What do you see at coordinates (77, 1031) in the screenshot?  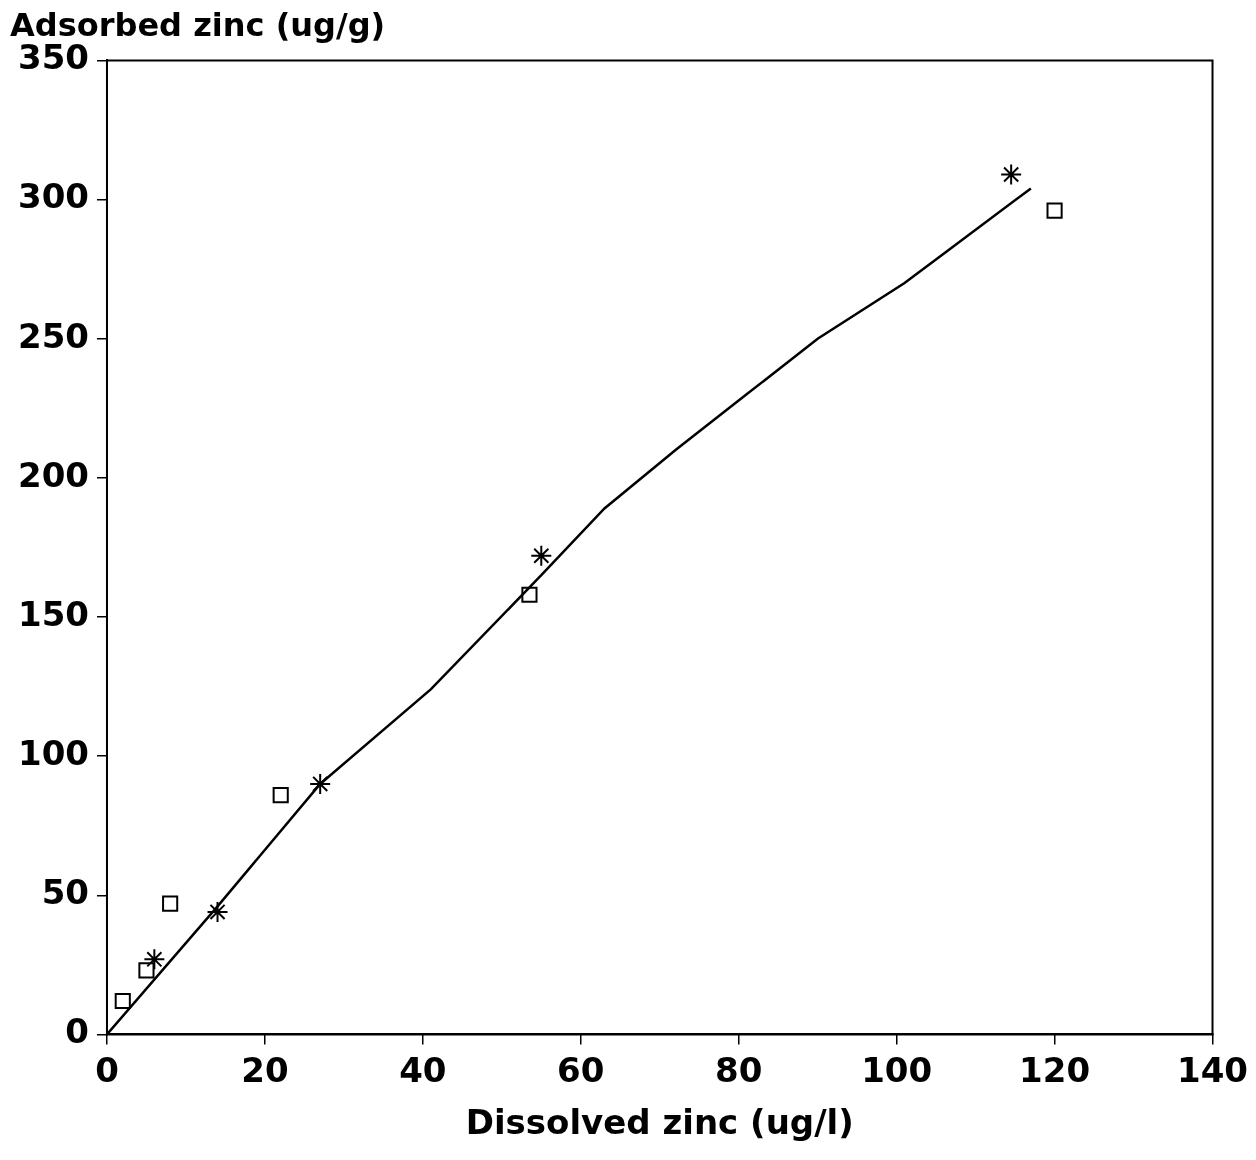 I see `y-tick-label: 0` at bounding box center [77, 1031].